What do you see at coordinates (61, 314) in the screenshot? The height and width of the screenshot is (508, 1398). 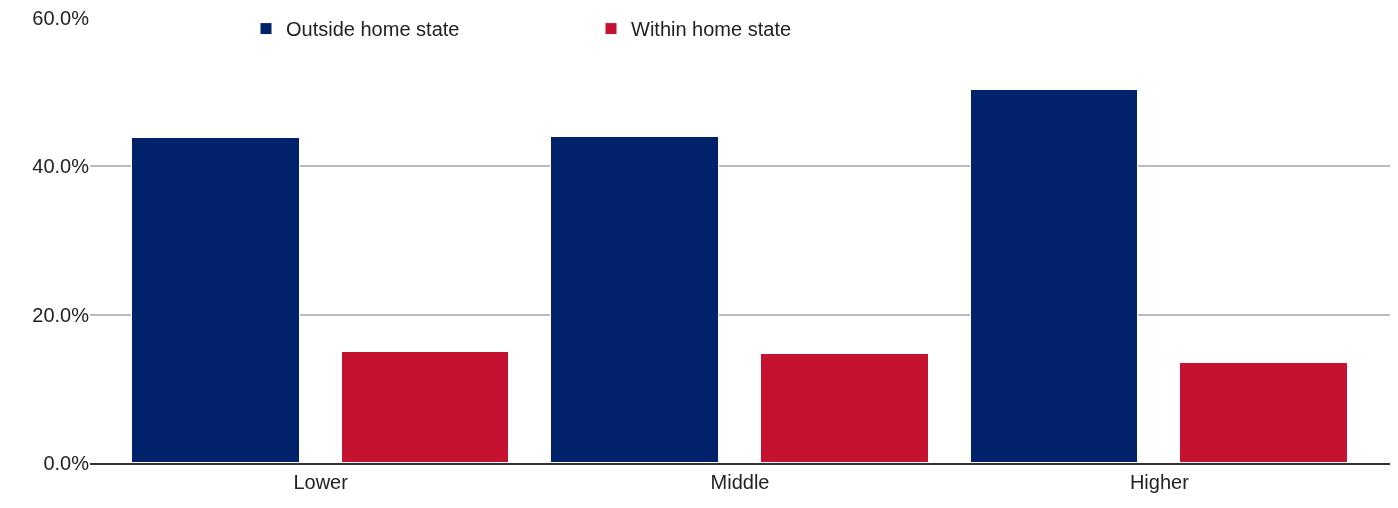 I see `y-tick-label: 20.0%` at bounding box center [61, 314].